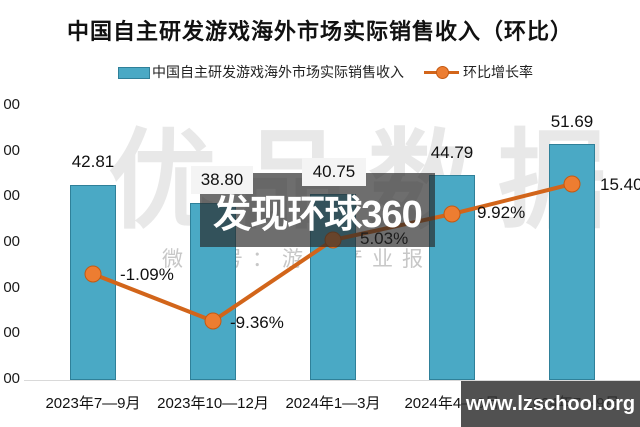 This screenshot has width=640, height=427. Describe the element at coordinates (11, 241) in the screenshot. I see `y-tick-30: 00` at that location.